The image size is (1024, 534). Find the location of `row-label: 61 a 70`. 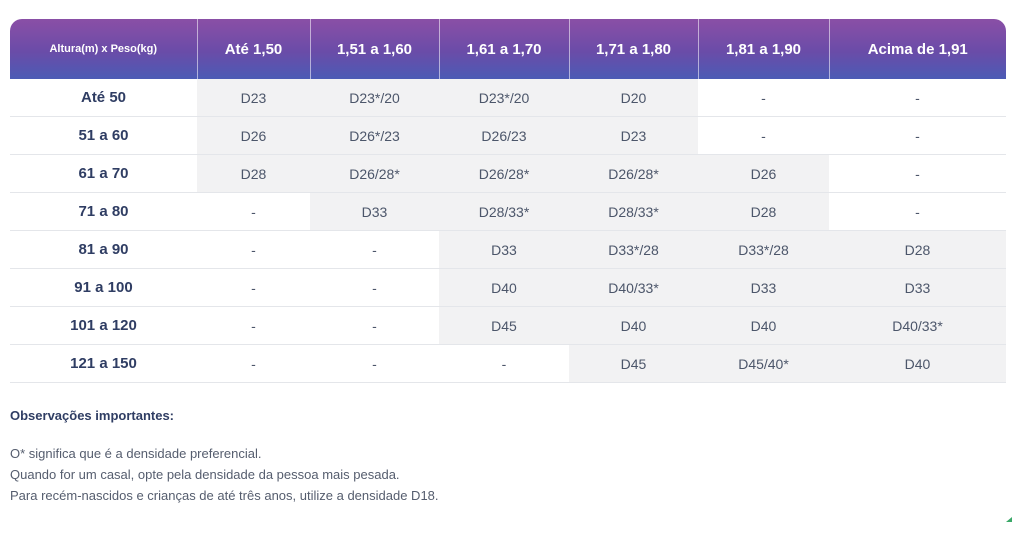

row-label: 61 a 70 is located at coordinates (103, 173).